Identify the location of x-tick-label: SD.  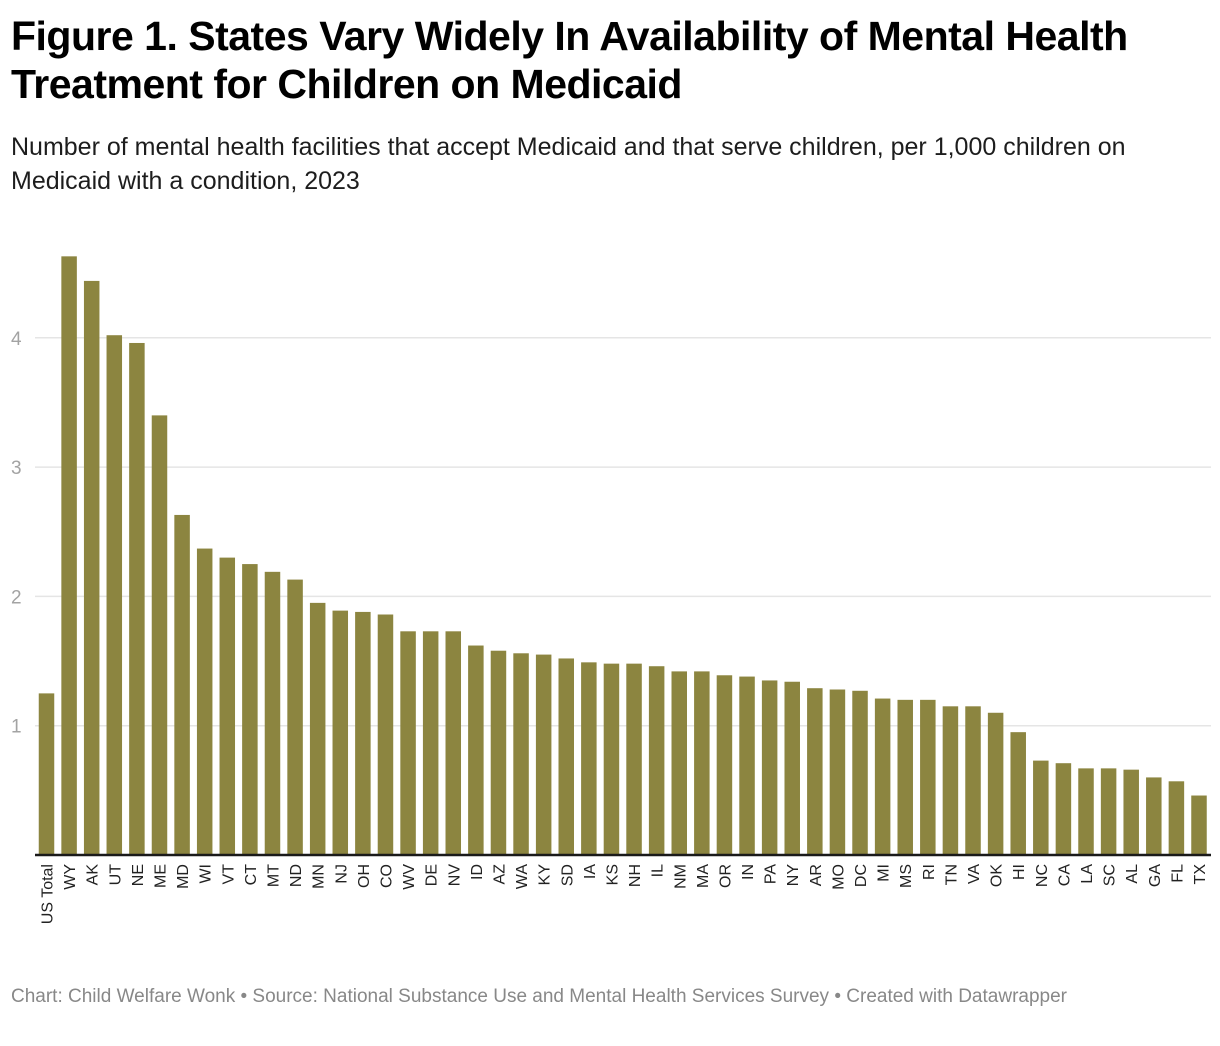
(567, 875).